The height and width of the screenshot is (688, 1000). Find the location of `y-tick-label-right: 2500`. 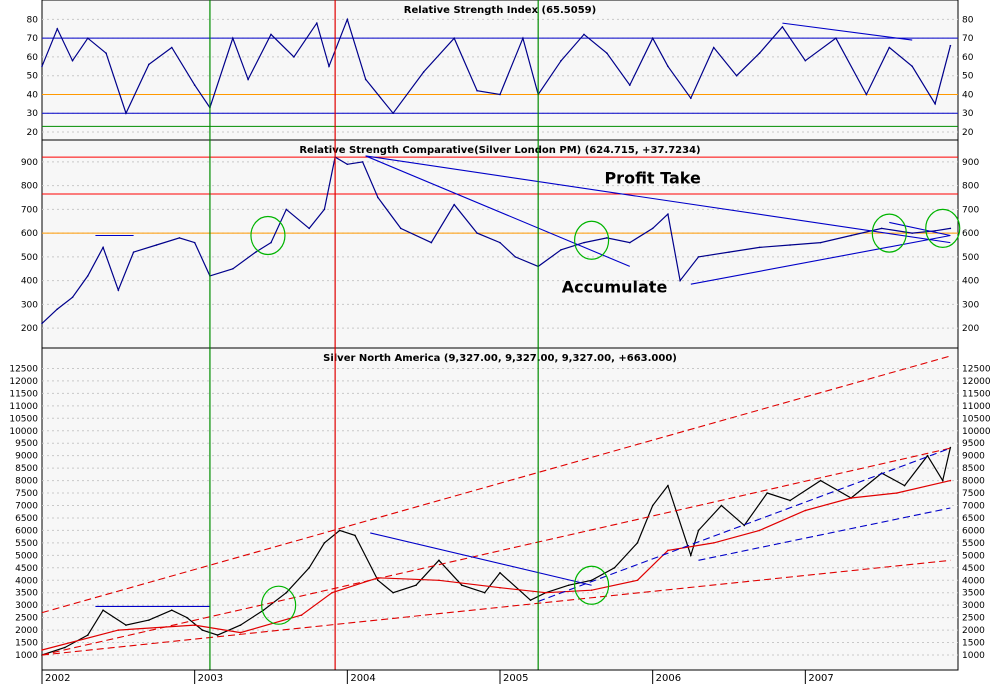

y-tick-label-right: 2500 is located at coordinates (973, 619).